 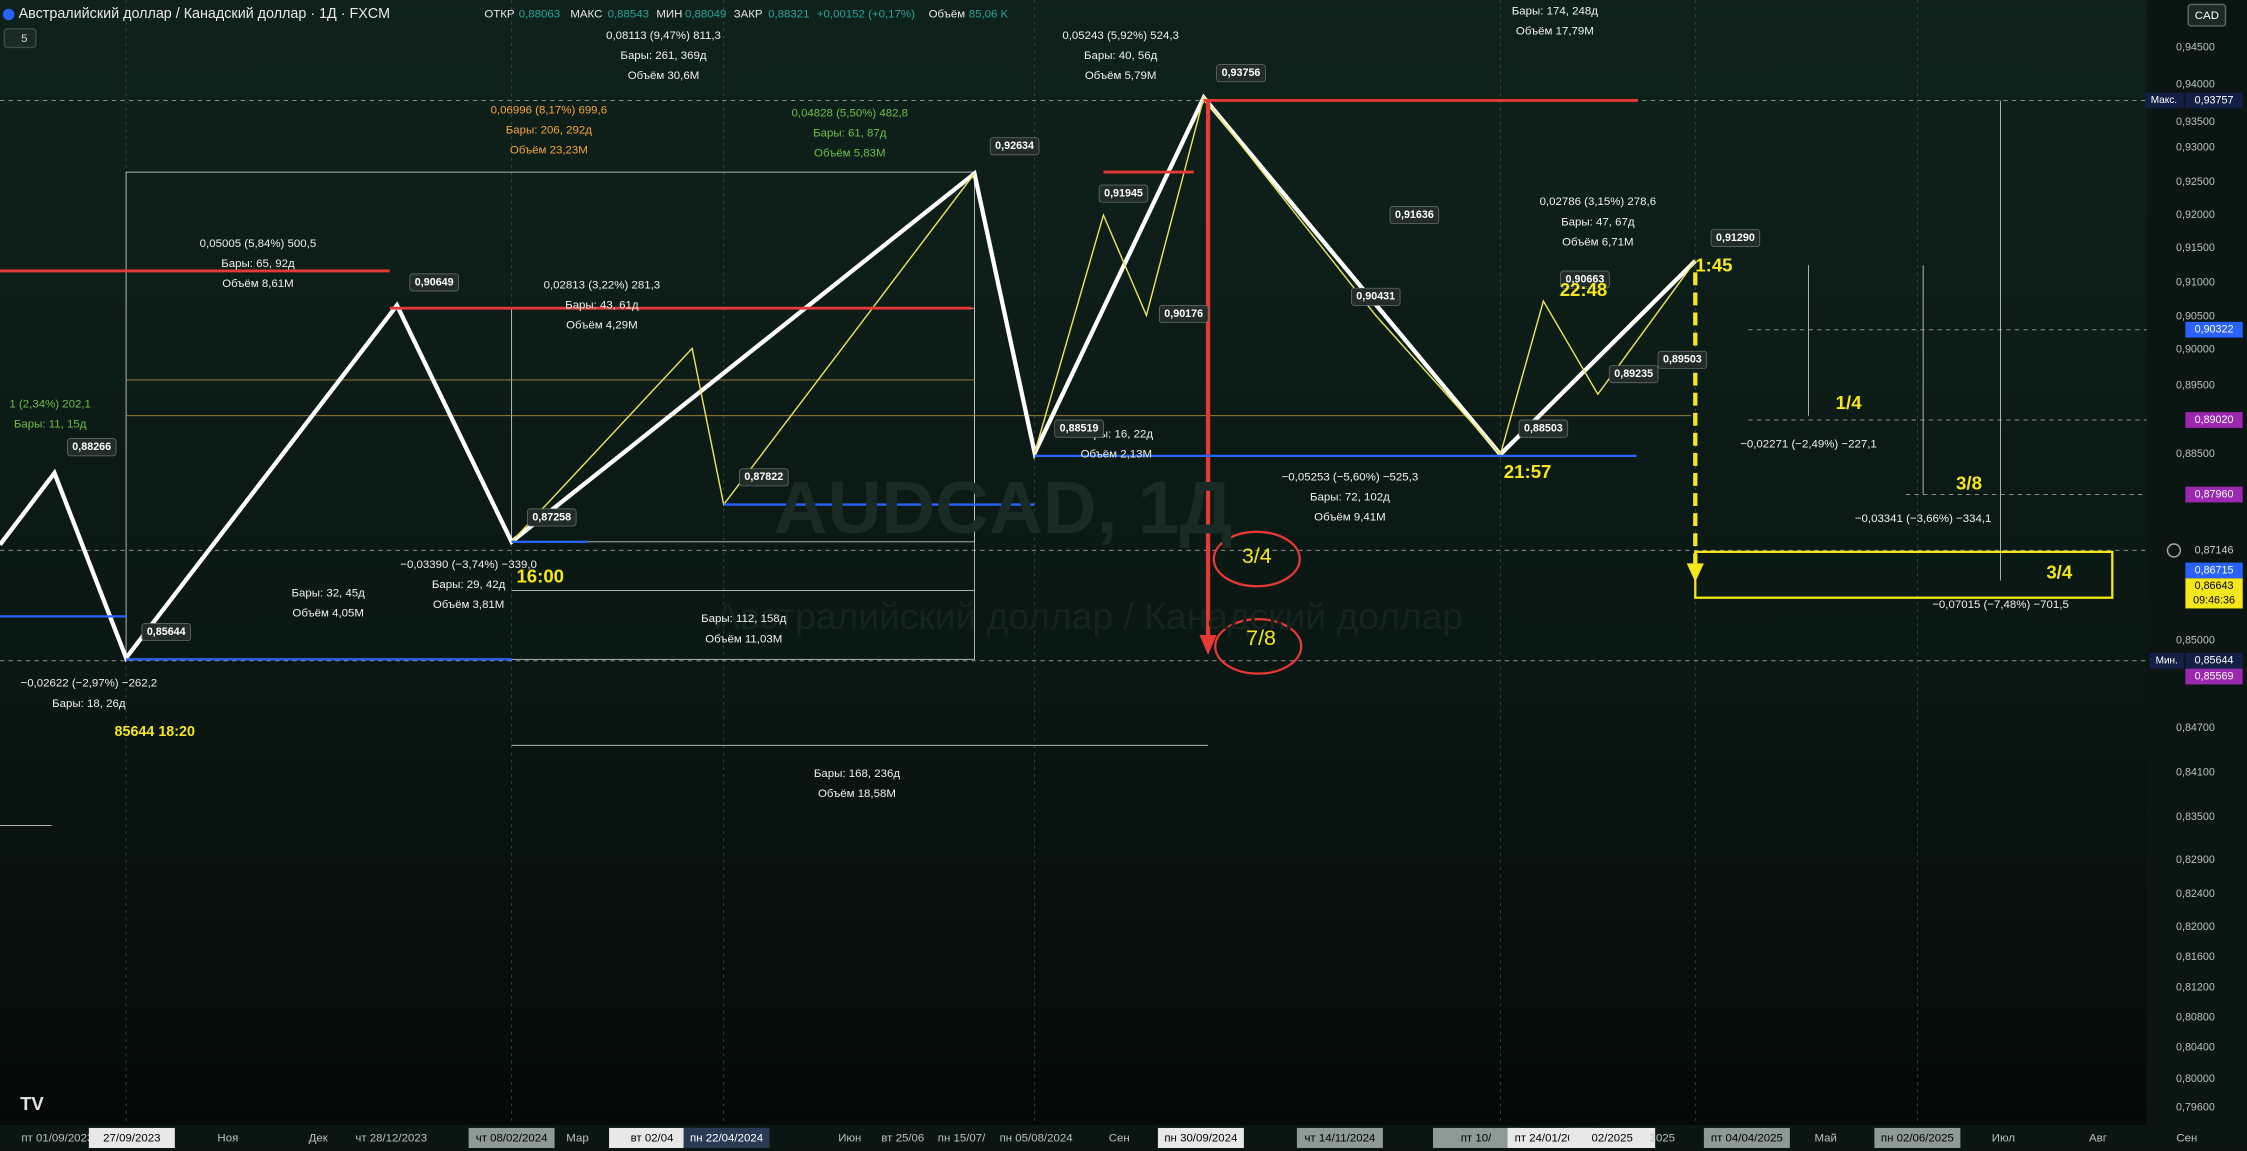 I want to click on measure-text: 0,08113 (9,47%) 811,3, so click(x=663, y=36).